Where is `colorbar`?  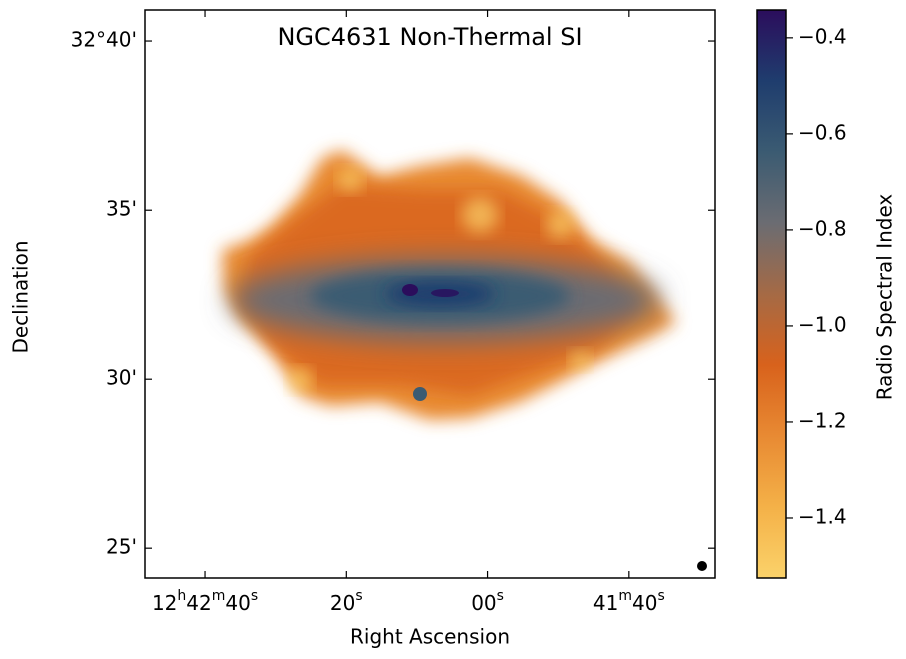 colorbar is located at coordinates (771, 294).